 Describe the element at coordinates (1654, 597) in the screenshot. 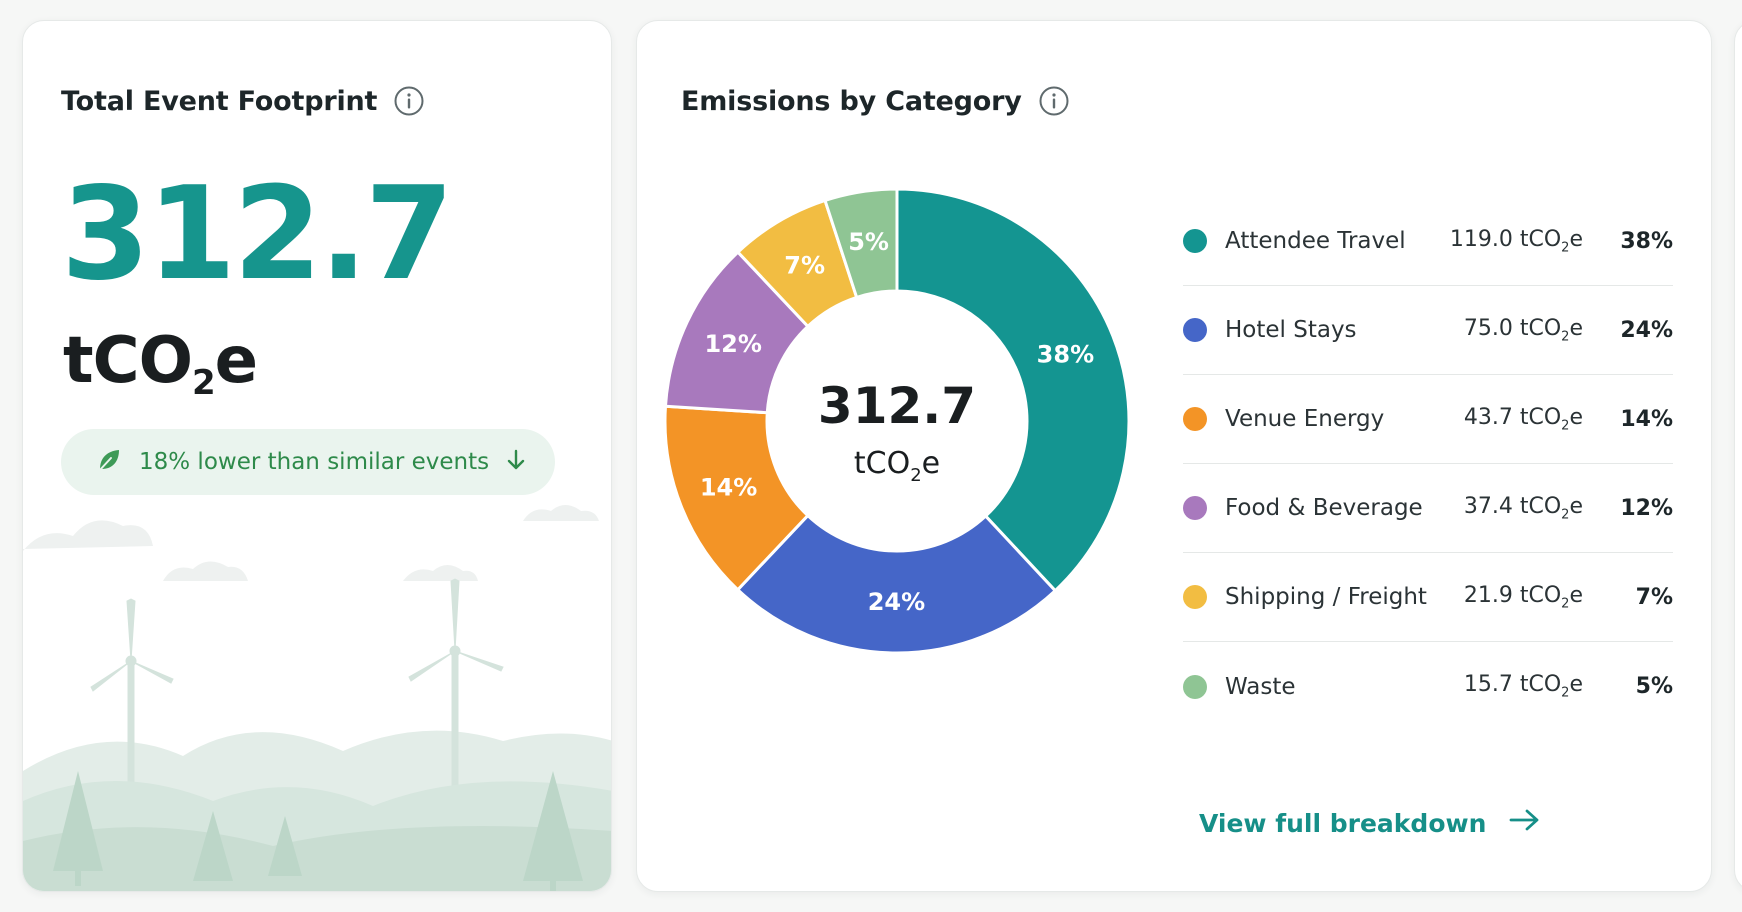

I see `legend-category-percent: 7%` at that location.